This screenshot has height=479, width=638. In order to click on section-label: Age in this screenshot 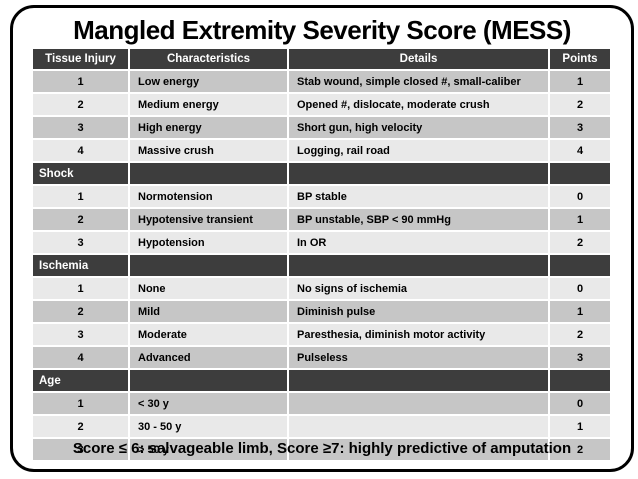, I will do `click(80, 380)`.